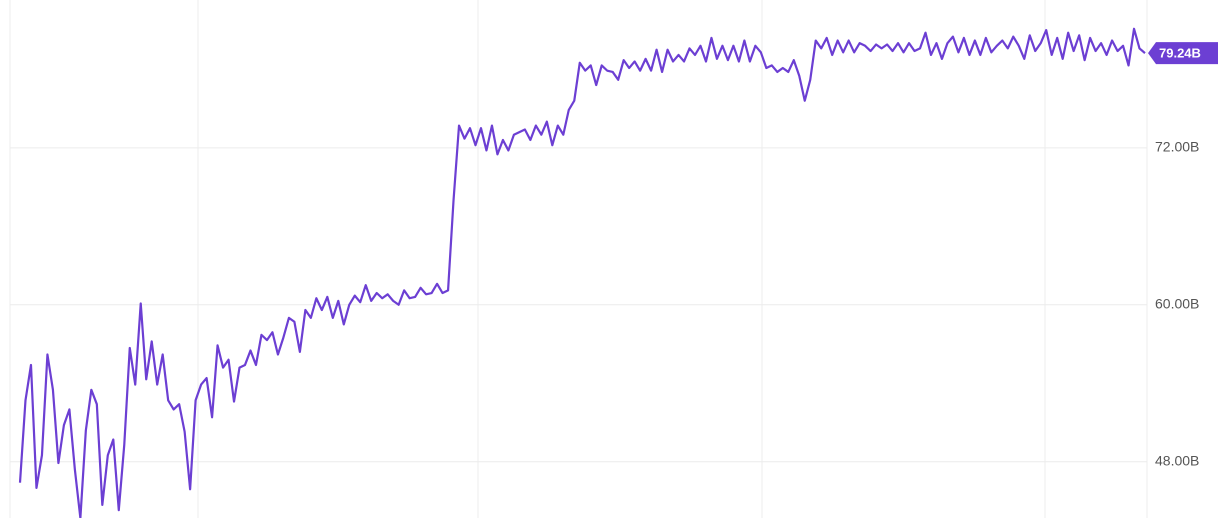  I want to click on y-tick-label: 72.00B, so click(1177, 147).